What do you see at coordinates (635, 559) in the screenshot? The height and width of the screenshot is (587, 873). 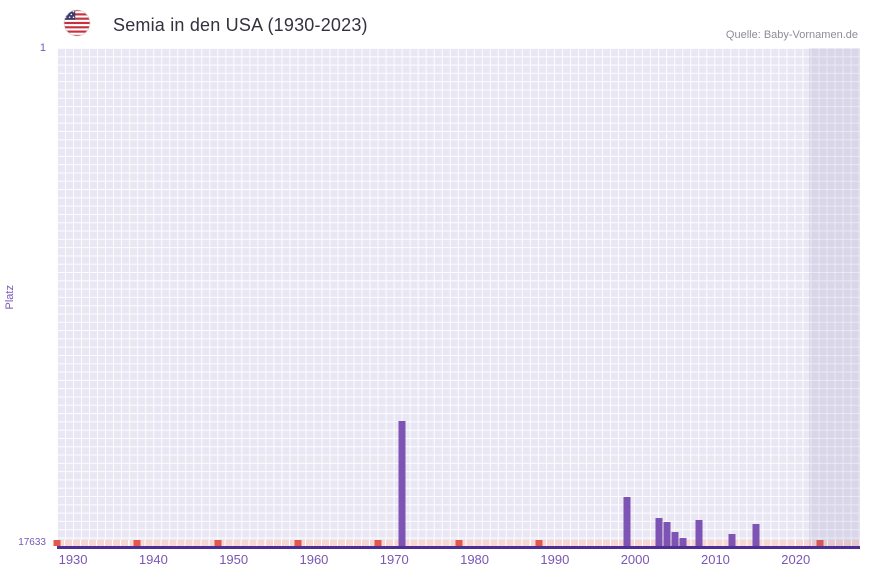 I see `x-tick-2000: 2000` at bounding box center [635, 559].